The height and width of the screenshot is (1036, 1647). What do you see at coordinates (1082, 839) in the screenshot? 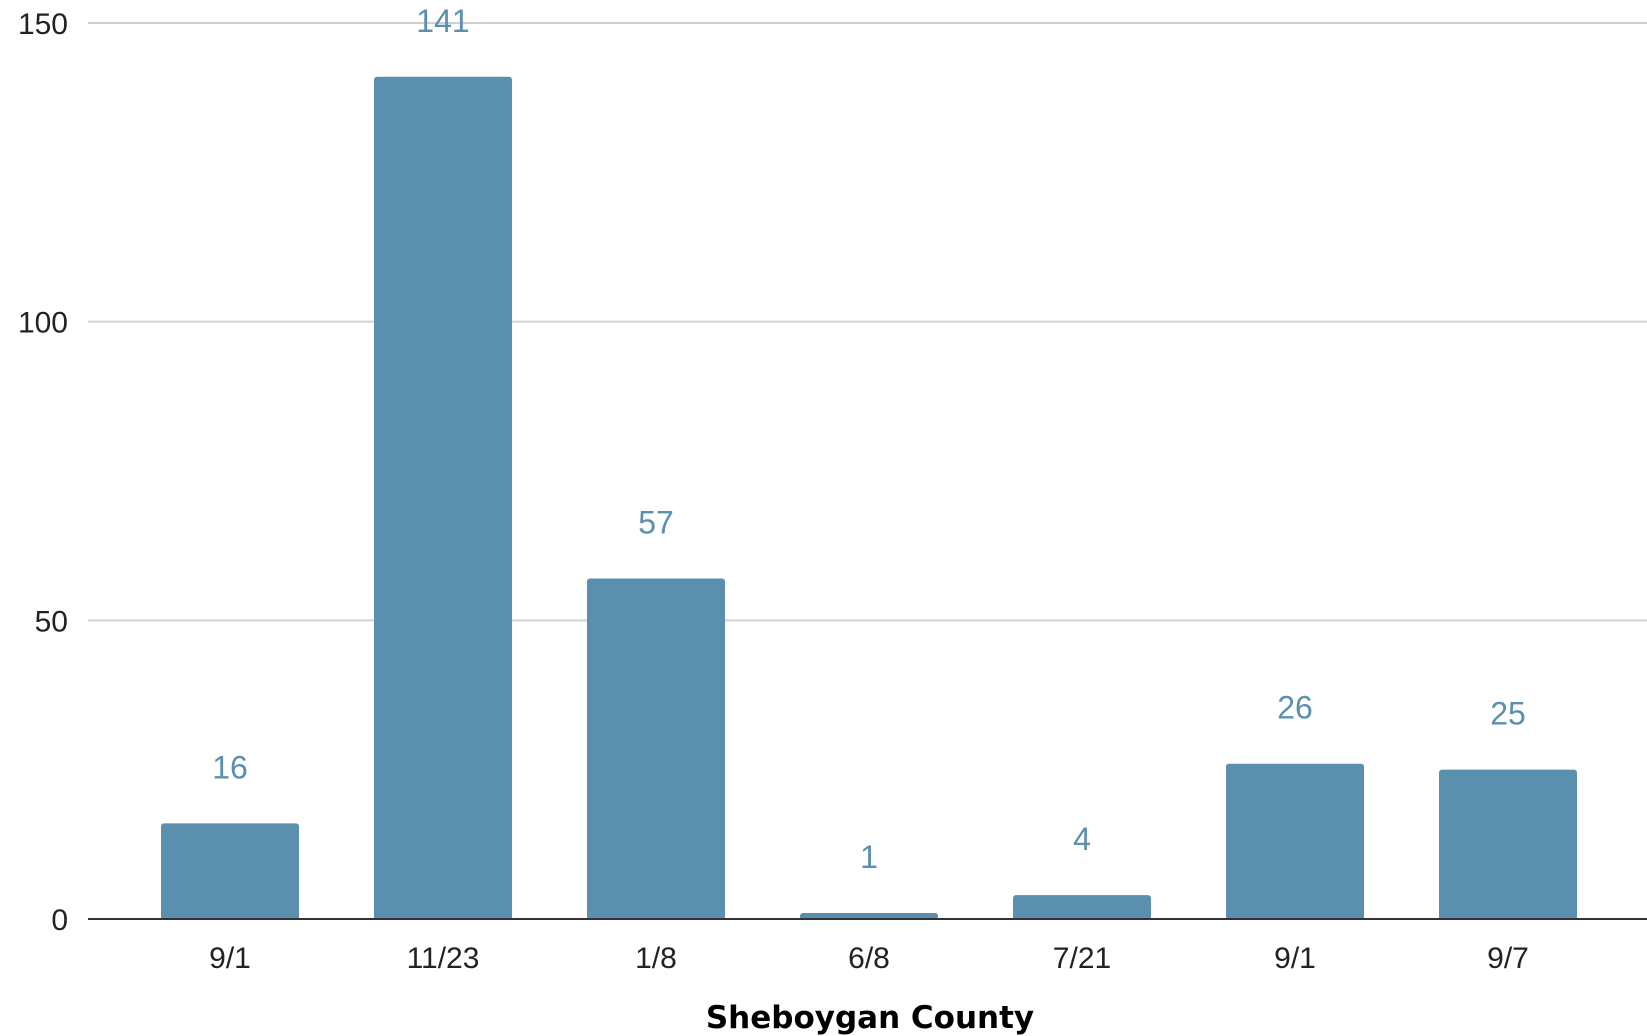
I see `data-label: 4` at bounding box center [1082, 839].